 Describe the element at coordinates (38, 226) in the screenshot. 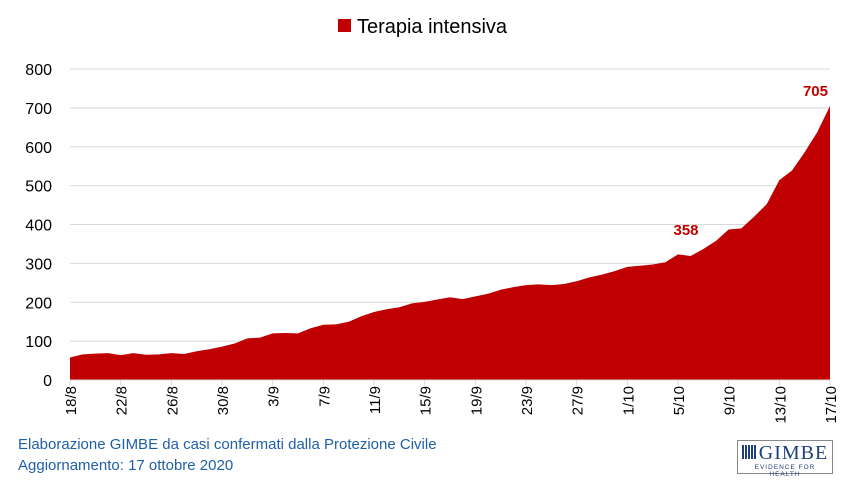

I see `y-tick-label: 400` at that location.